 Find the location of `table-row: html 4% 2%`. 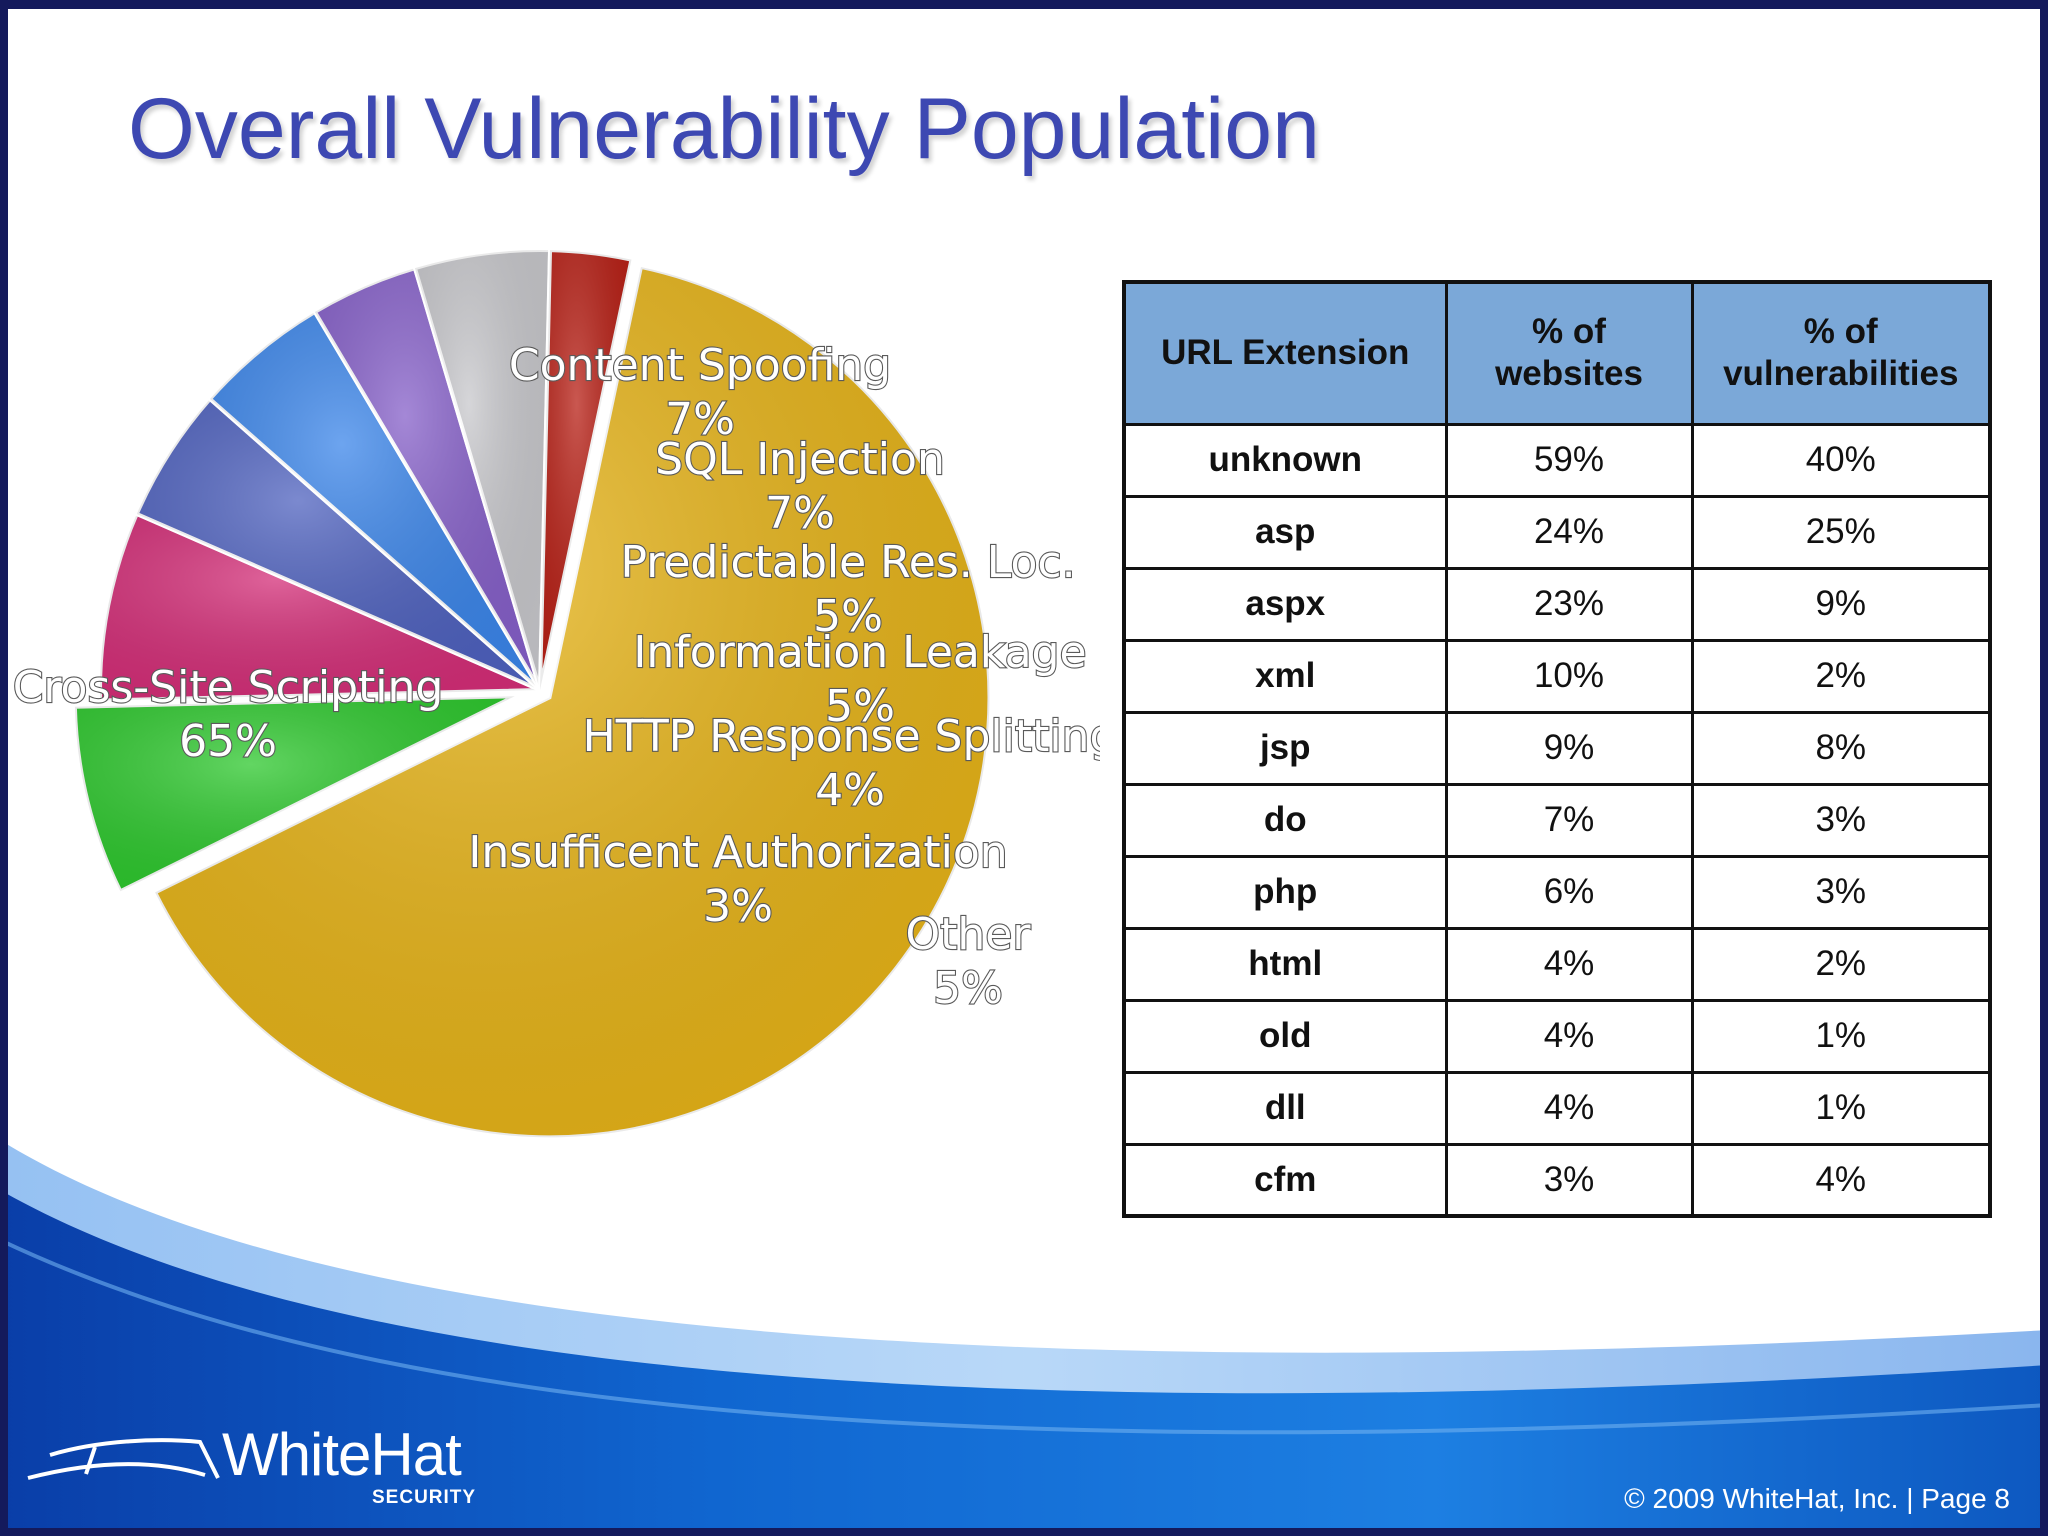

table-row: html 4% 2% is located at coordinates (1557, 964).